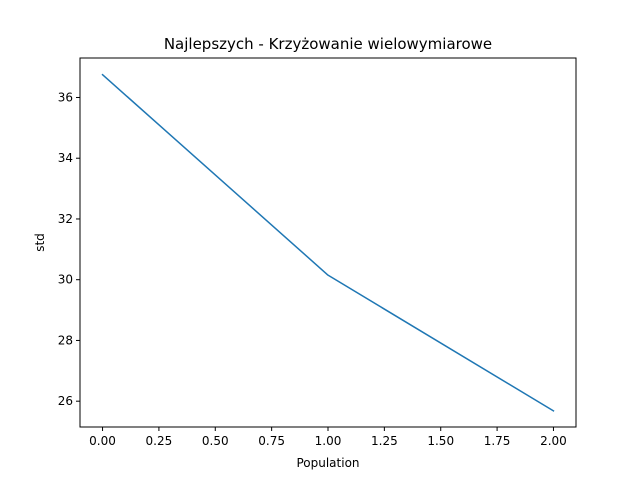 The height and width of the screenshot is (480, 640). I want to click on x-tick-label: 0.75, so click(271, 441).